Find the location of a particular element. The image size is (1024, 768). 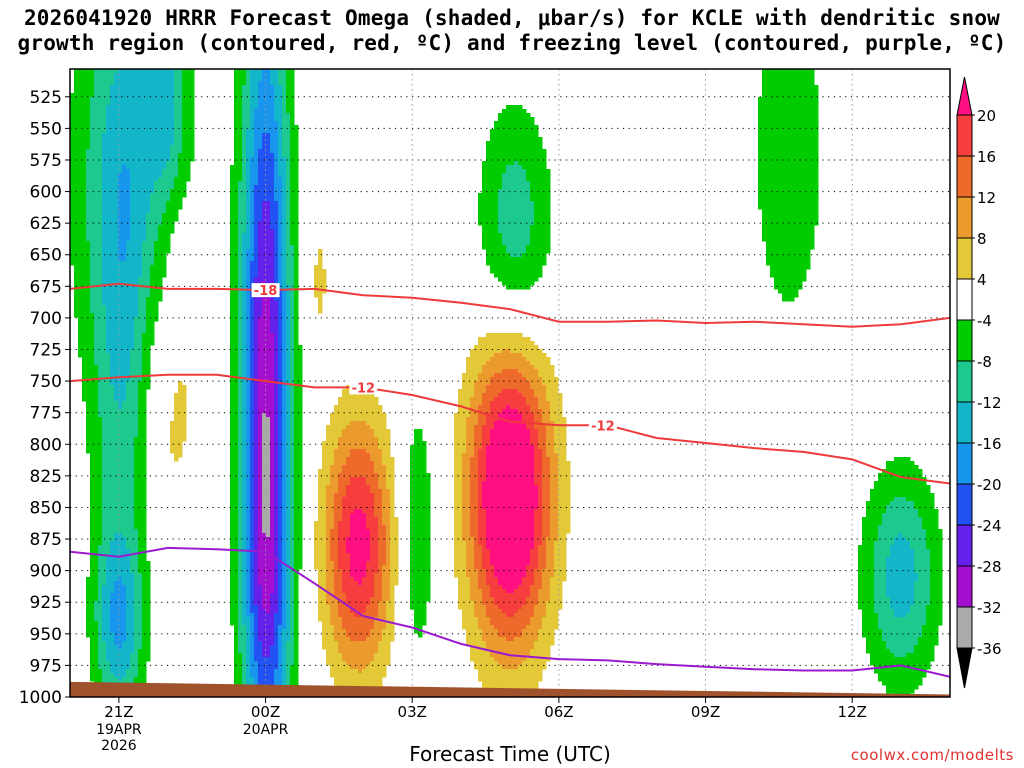

colorbar-bottom-arrow is located at coordinates (964, 668).